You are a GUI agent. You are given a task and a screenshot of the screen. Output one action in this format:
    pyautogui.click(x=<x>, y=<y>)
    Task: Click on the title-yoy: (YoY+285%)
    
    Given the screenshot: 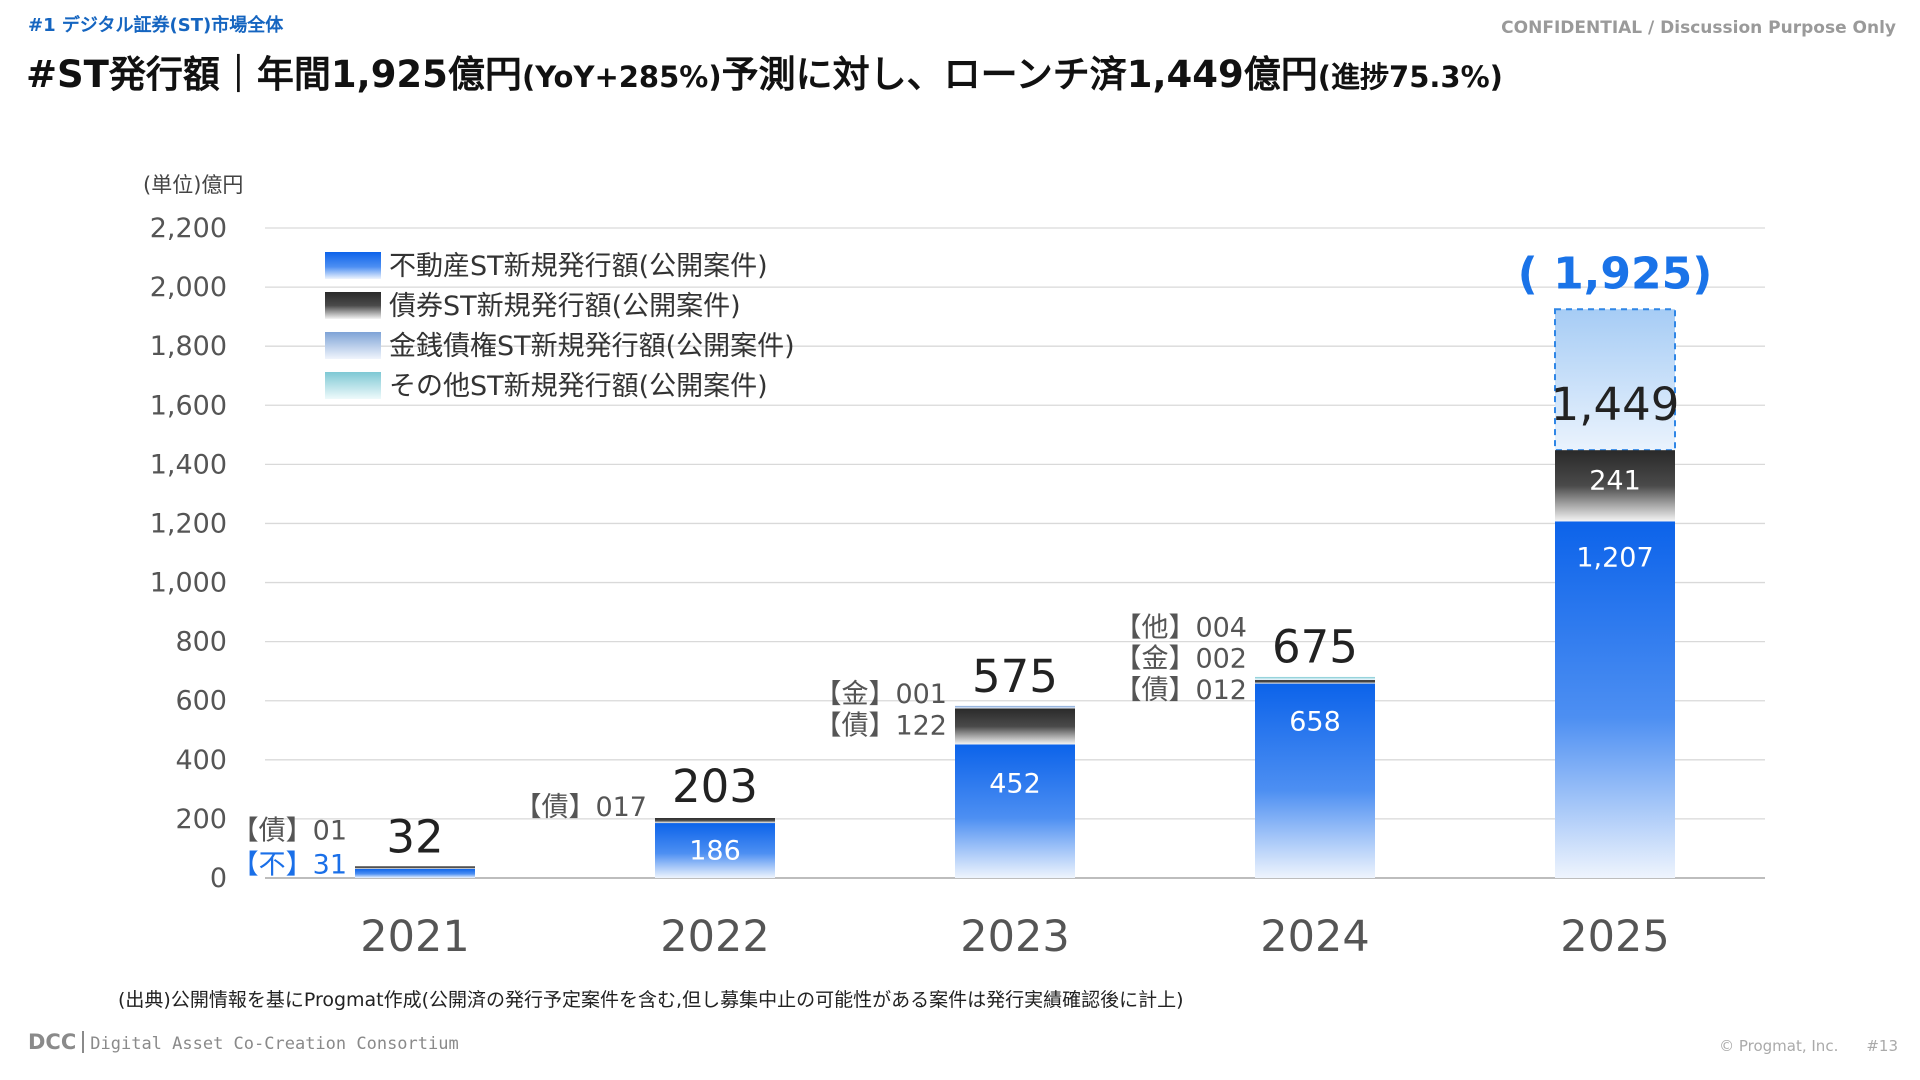 What is the action you would take?
    pyautogui.click(x=621, y=77)
    